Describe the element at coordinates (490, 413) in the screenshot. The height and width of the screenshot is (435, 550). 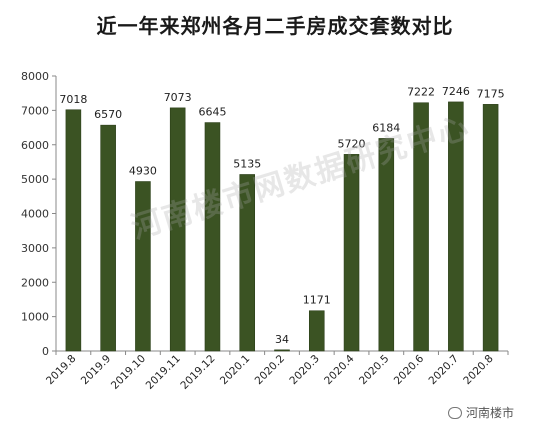
I see `corner-logo-text: 河南楼市` at that location.